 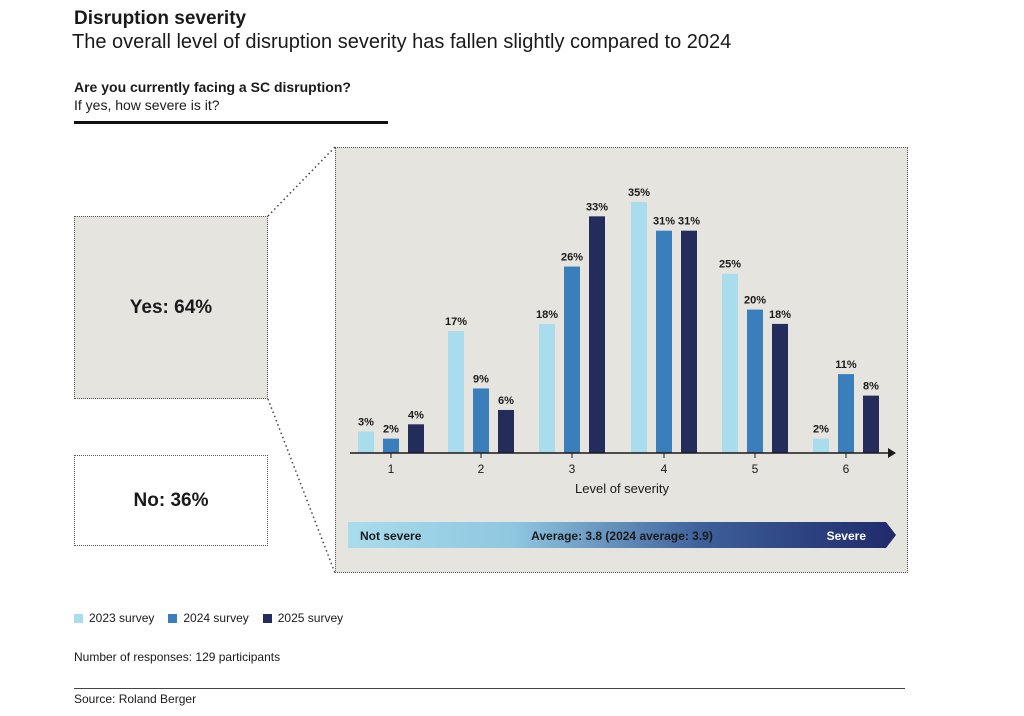 I want to click on legend: 2023 survey 2024 survey 2025 survey, so click(x=208, y=618).